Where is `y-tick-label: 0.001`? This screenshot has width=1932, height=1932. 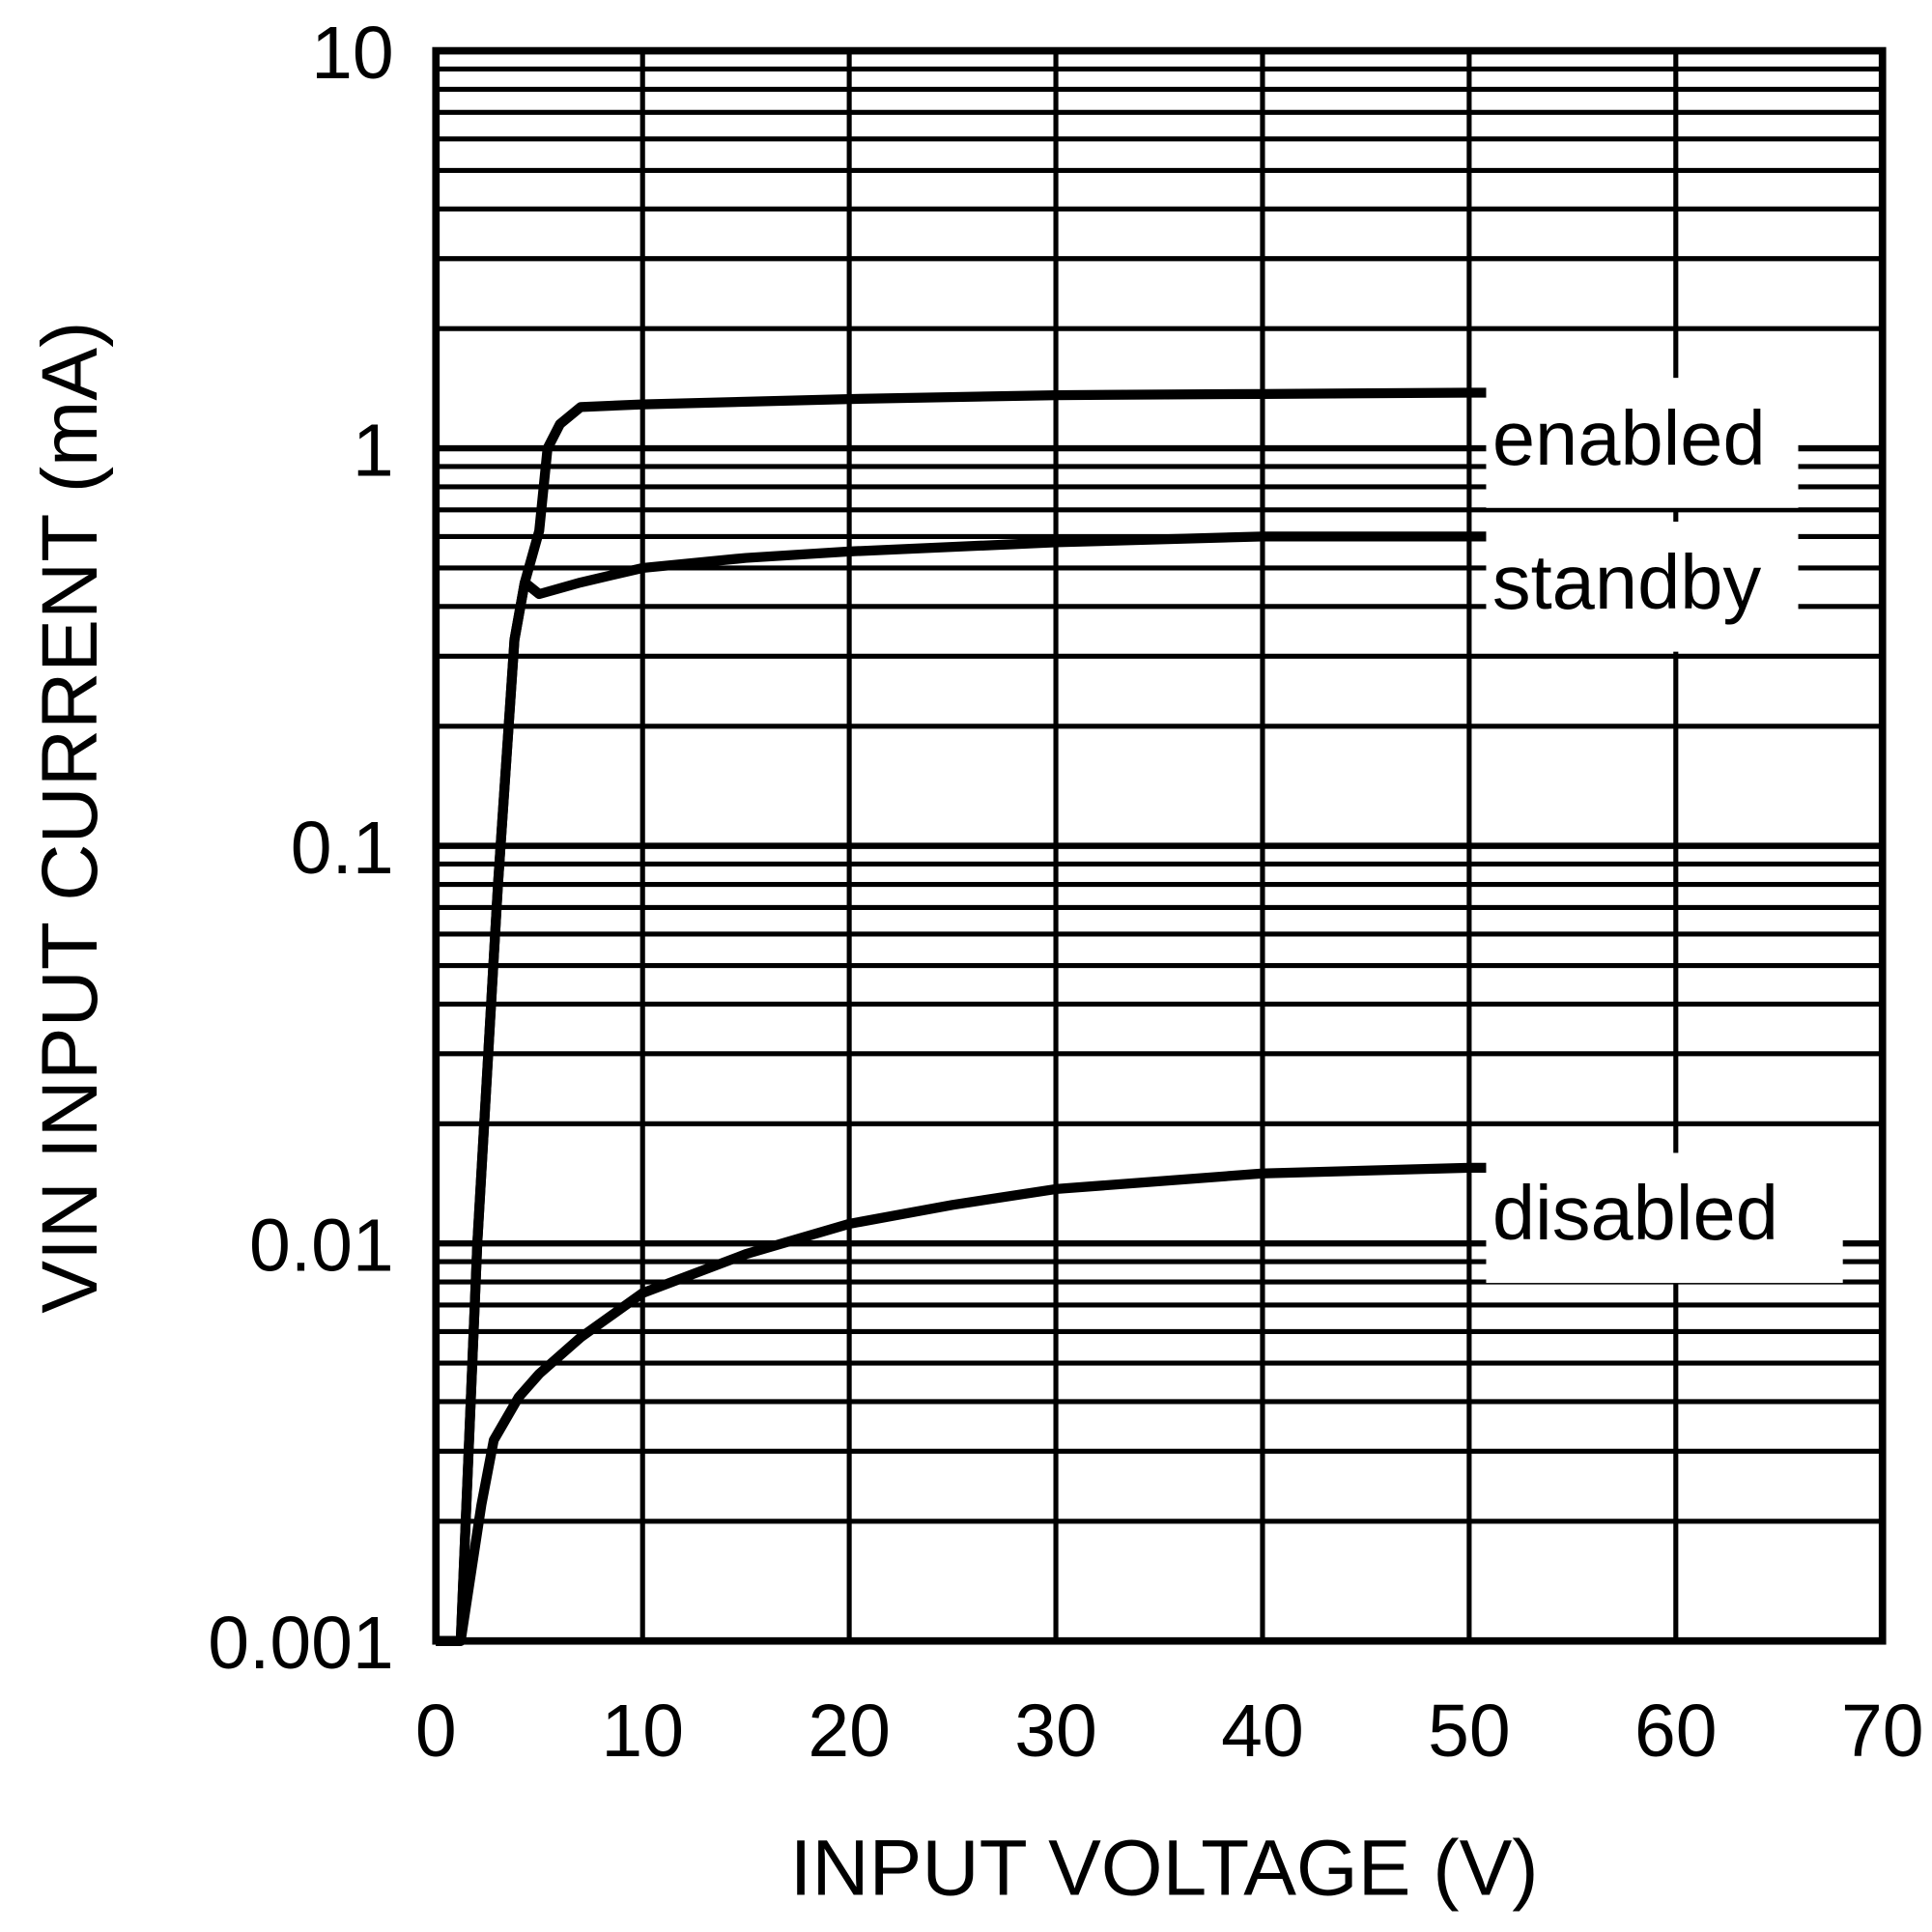 y-tick-label: 0.001 is located at coordinates (300, 1643).